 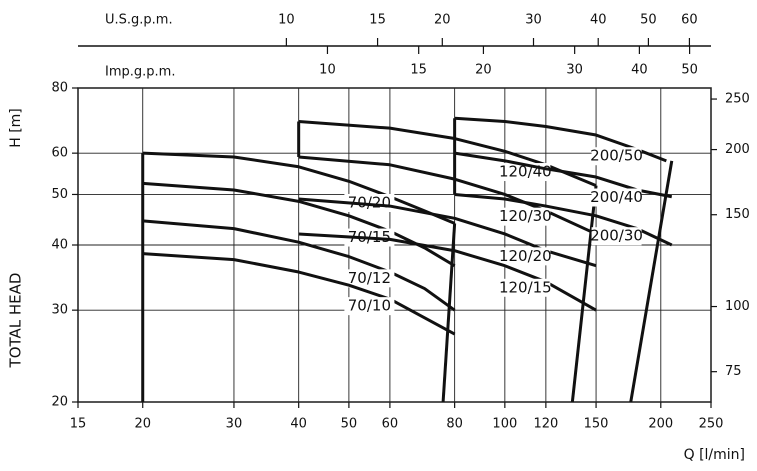 I want to click on x-tick-label: 30, so click(x=234, y=424).